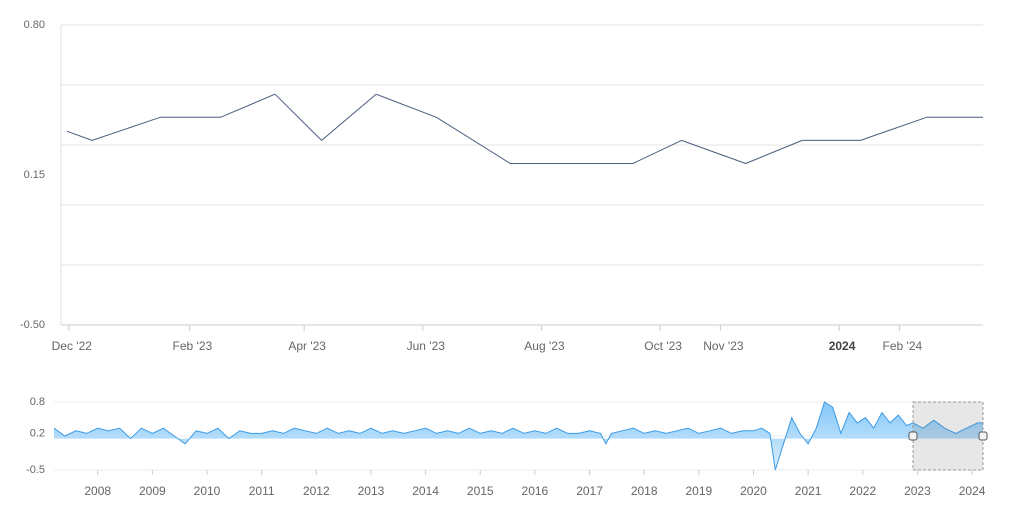 This screenshot has height=511, width=1009. I want to click on navigator-x-tick-label: 2020, so click(753, 491).